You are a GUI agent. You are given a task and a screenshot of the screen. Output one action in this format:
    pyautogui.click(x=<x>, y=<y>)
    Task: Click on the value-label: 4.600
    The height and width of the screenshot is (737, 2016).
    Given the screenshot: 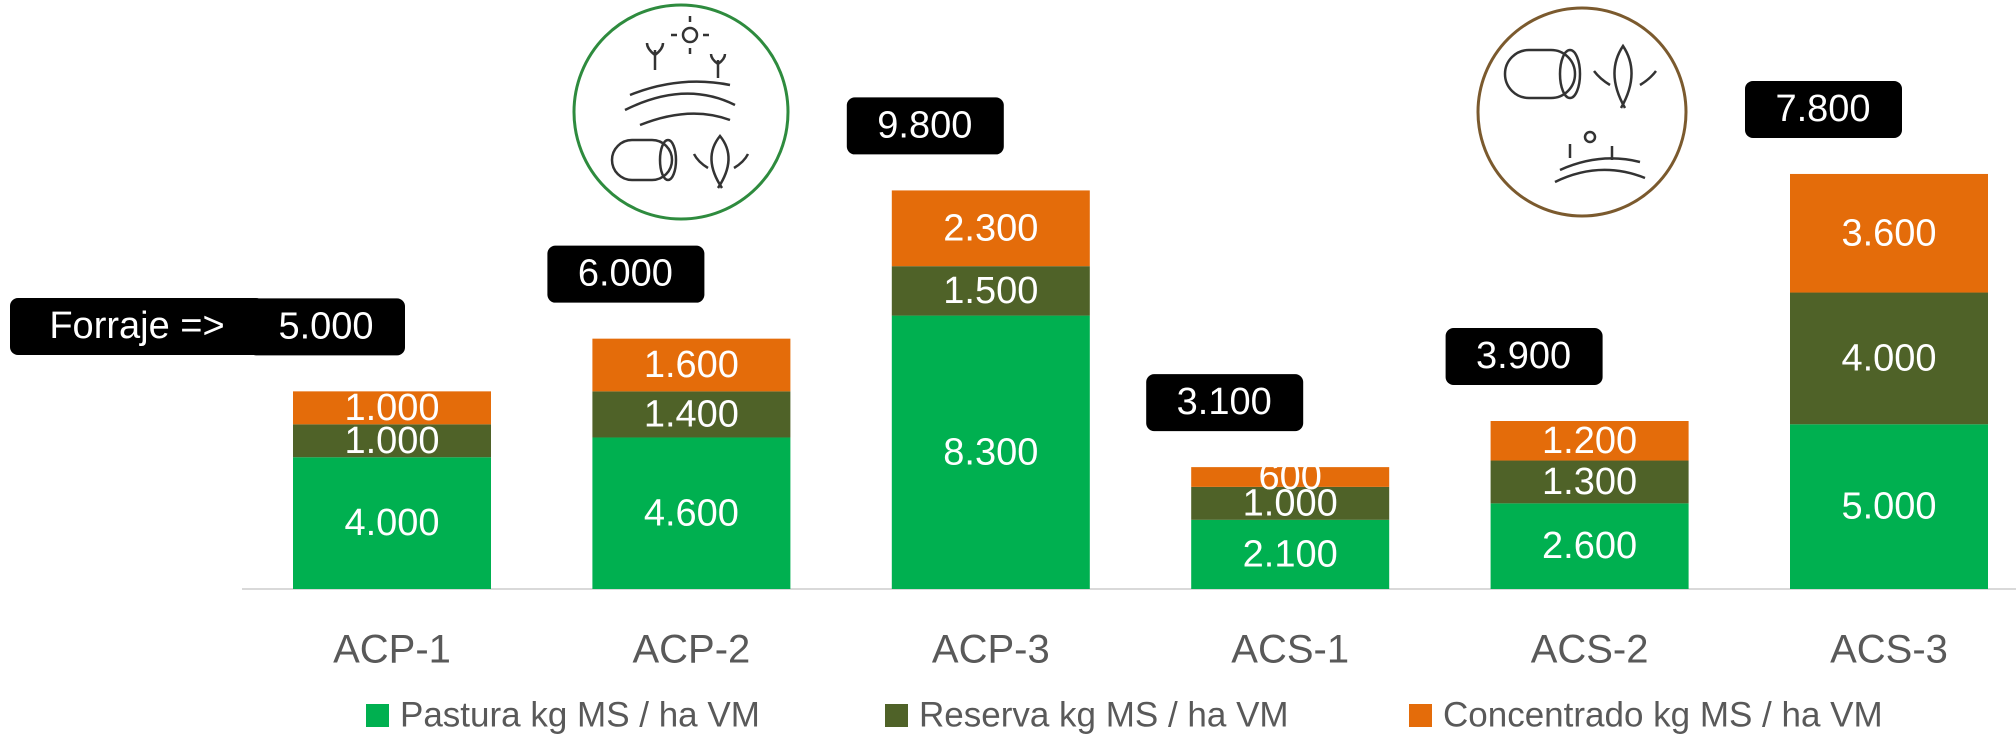 What is the action you would take?
    pyautogui.click(x=691, y=513)
    